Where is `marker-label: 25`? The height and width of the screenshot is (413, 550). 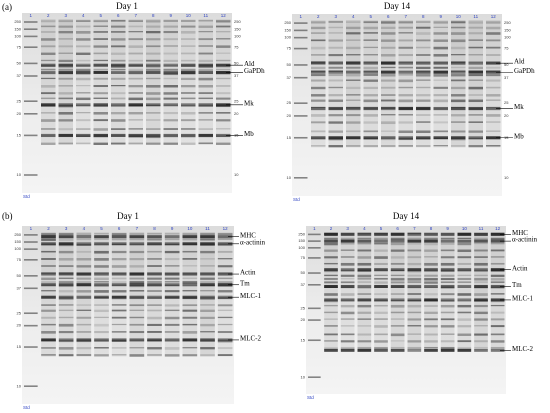
marker-label: 25 is located at coordinates (506, 102).